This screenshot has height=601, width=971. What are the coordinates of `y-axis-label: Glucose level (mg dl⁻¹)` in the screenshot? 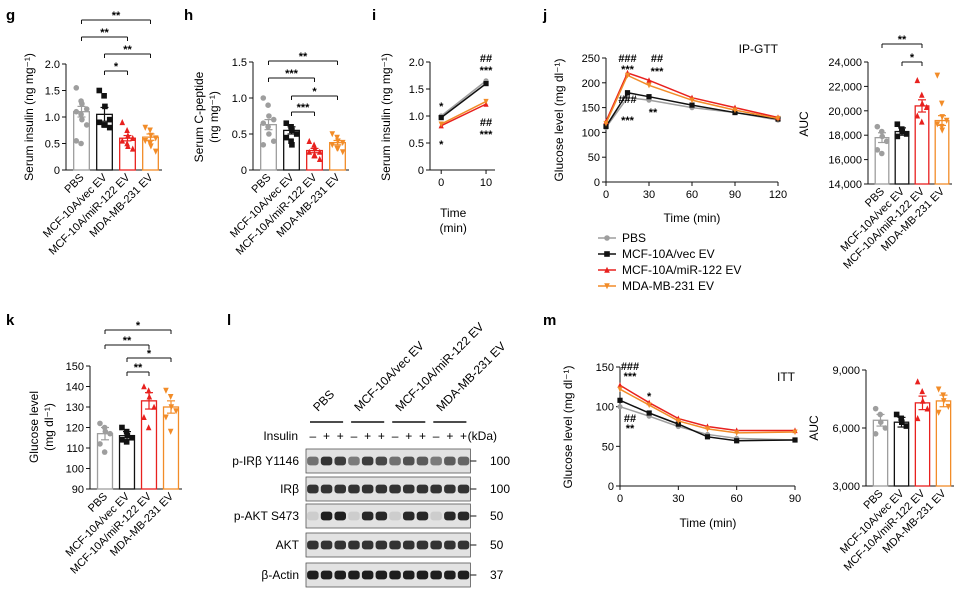 It's located at (568, 426).